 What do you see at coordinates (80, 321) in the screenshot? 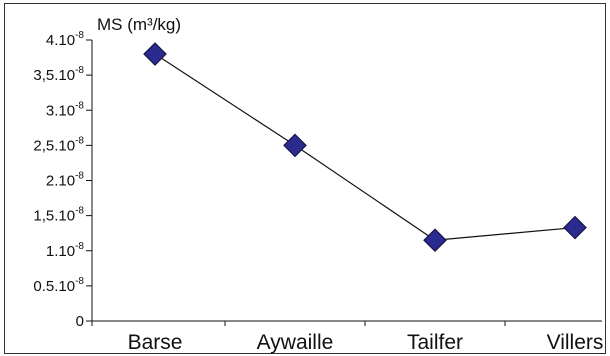
I see `y-tick-label: 0` at bounding box center [80, 321].